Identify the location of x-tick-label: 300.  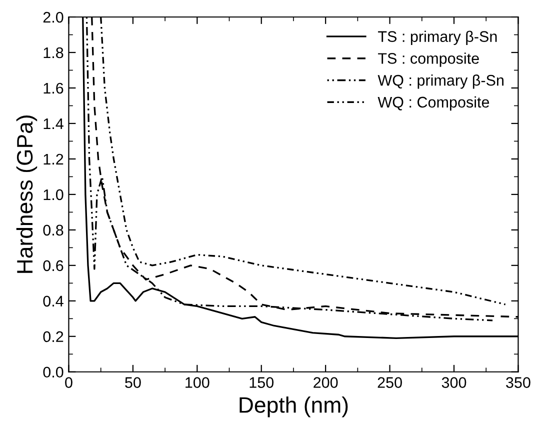
(454, 382).